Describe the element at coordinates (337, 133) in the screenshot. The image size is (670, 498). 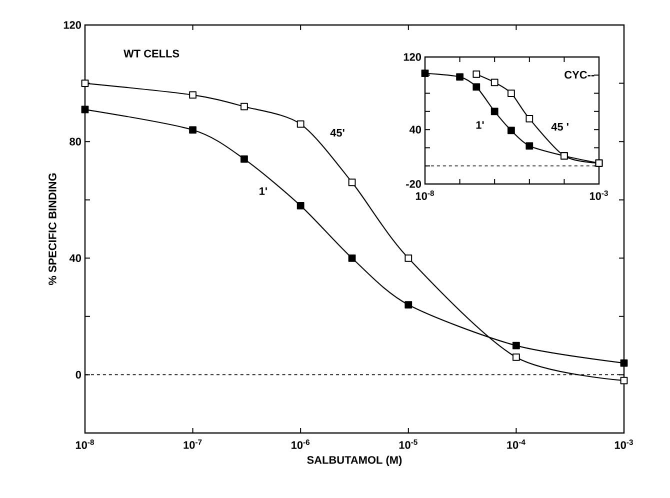
I see `annotation: 45'` at that location.